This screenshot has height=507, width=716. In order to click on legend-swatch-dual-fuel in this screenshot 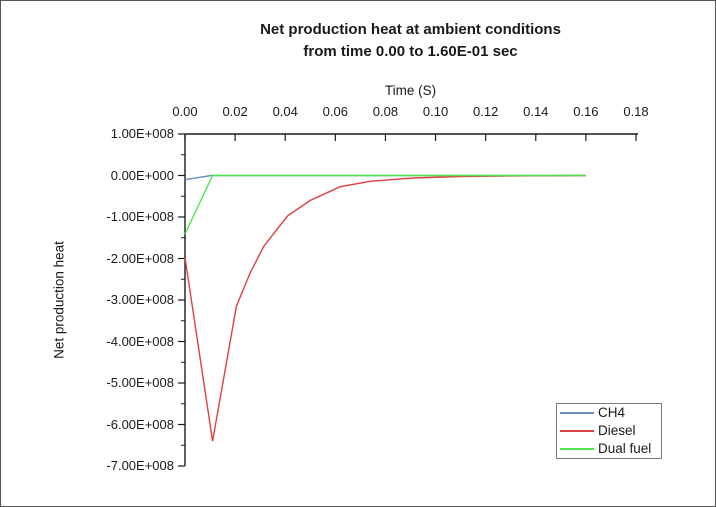, I will do `click(577, 449)`.